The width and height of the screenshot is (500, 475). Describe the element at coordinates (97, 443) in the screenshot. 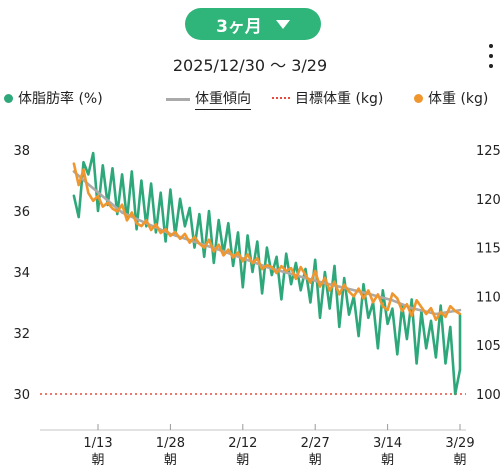

I see `x-tick-label: 1/13` at that location.